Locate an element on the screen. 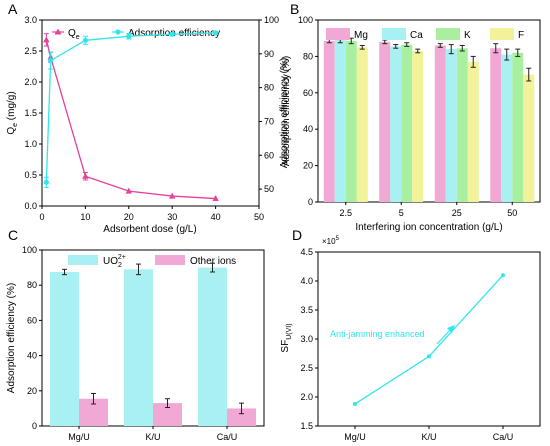 This screenshot has height=446, width=550. panel-a-ytick-left-label: 2.0 is located at coordinates (30, 82).